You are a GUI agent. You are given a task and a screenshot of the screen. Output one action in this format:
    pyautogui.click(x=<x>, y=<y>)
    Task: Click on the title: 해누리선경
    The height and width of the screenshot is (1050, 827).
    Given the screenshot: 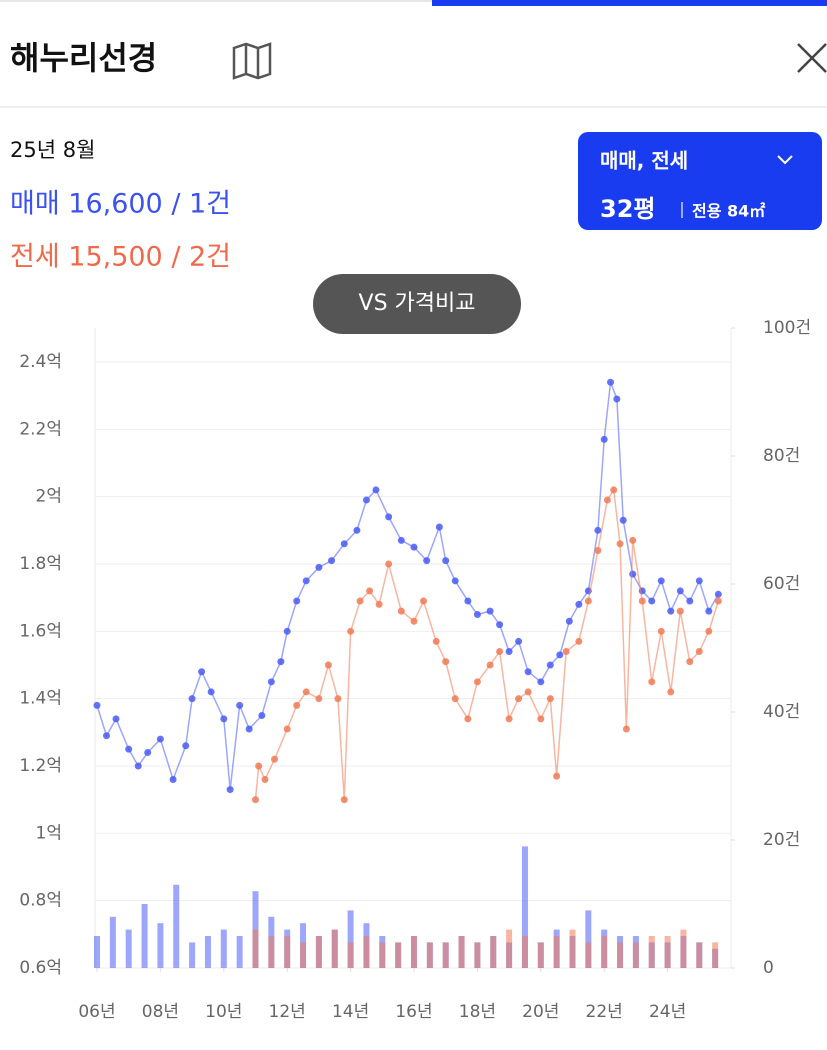 What is the action you would take?
    pyautogui.click(x=83, y=58)
    